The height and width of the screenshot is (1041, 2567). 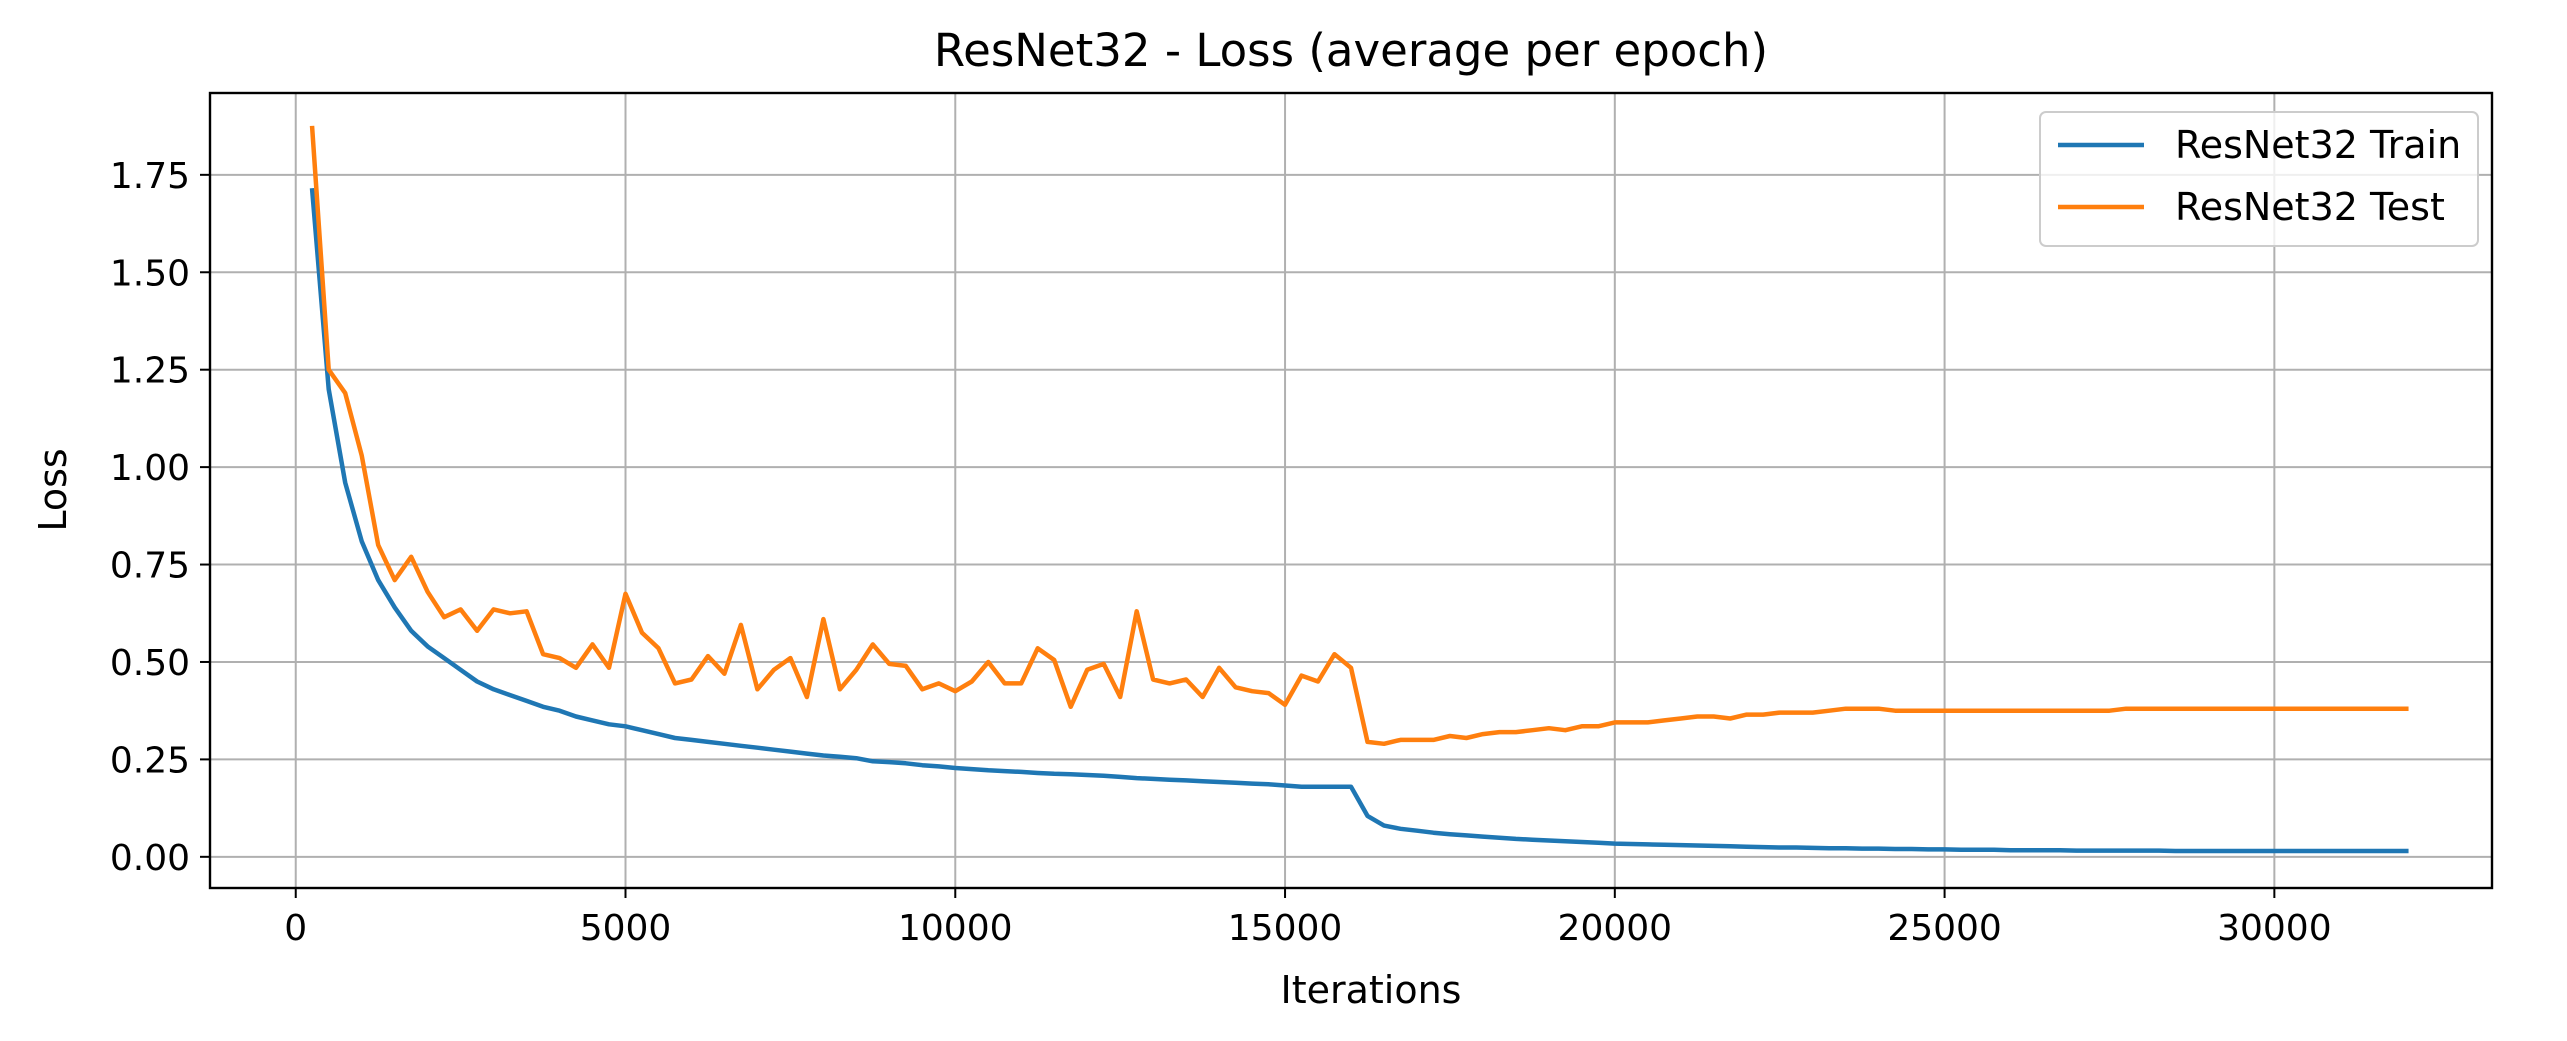 What do you see at coordinates (295, 928) in the screenshot?
I see `x-tick-label: 0` at bounding box center [295, 928].